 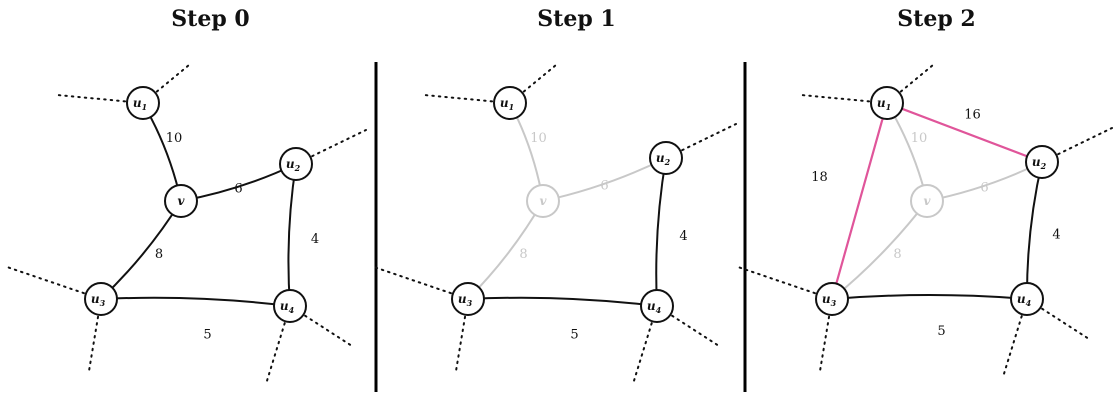 What do you see at coordinates (859, 201) in the screenshot?
I see `edge-u1-u3` at bounding box center [859, 201].